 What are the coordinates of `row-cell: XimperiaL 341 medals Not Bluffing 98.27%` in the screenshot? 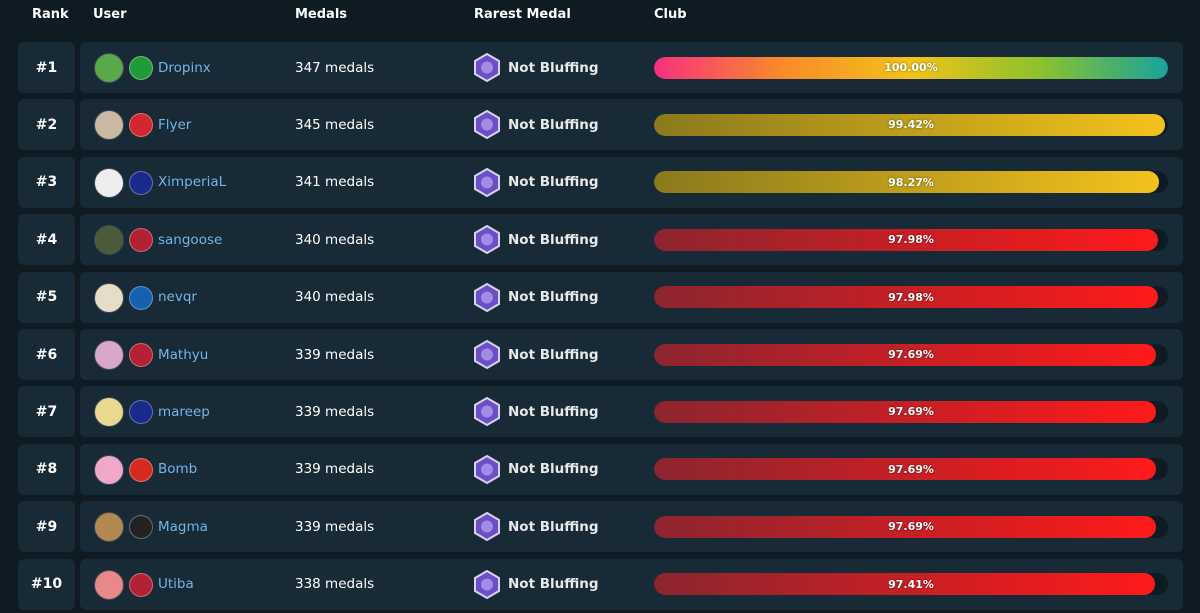 It's located at (631, 182).